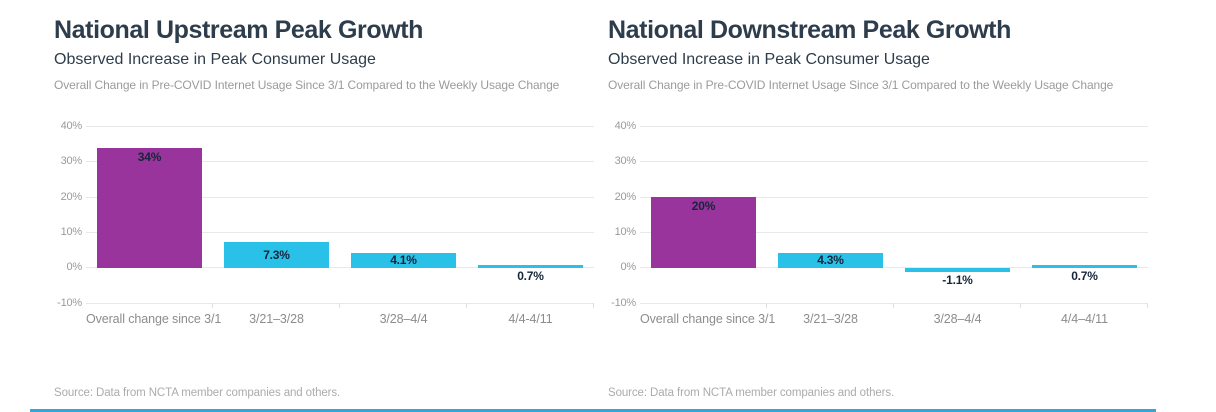 The width and height of the screenshot is (1216, 412). Describe the element at coordinates (239, 30) in the screenshot. I see `page-title: National Upstream Peak Growth` at that location.